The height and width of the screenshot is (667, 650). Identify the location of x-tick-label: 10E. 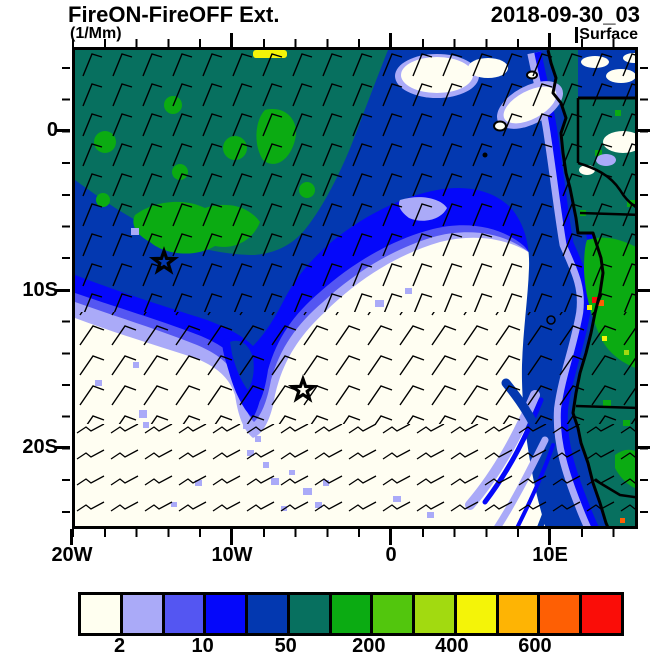
(550, 555).